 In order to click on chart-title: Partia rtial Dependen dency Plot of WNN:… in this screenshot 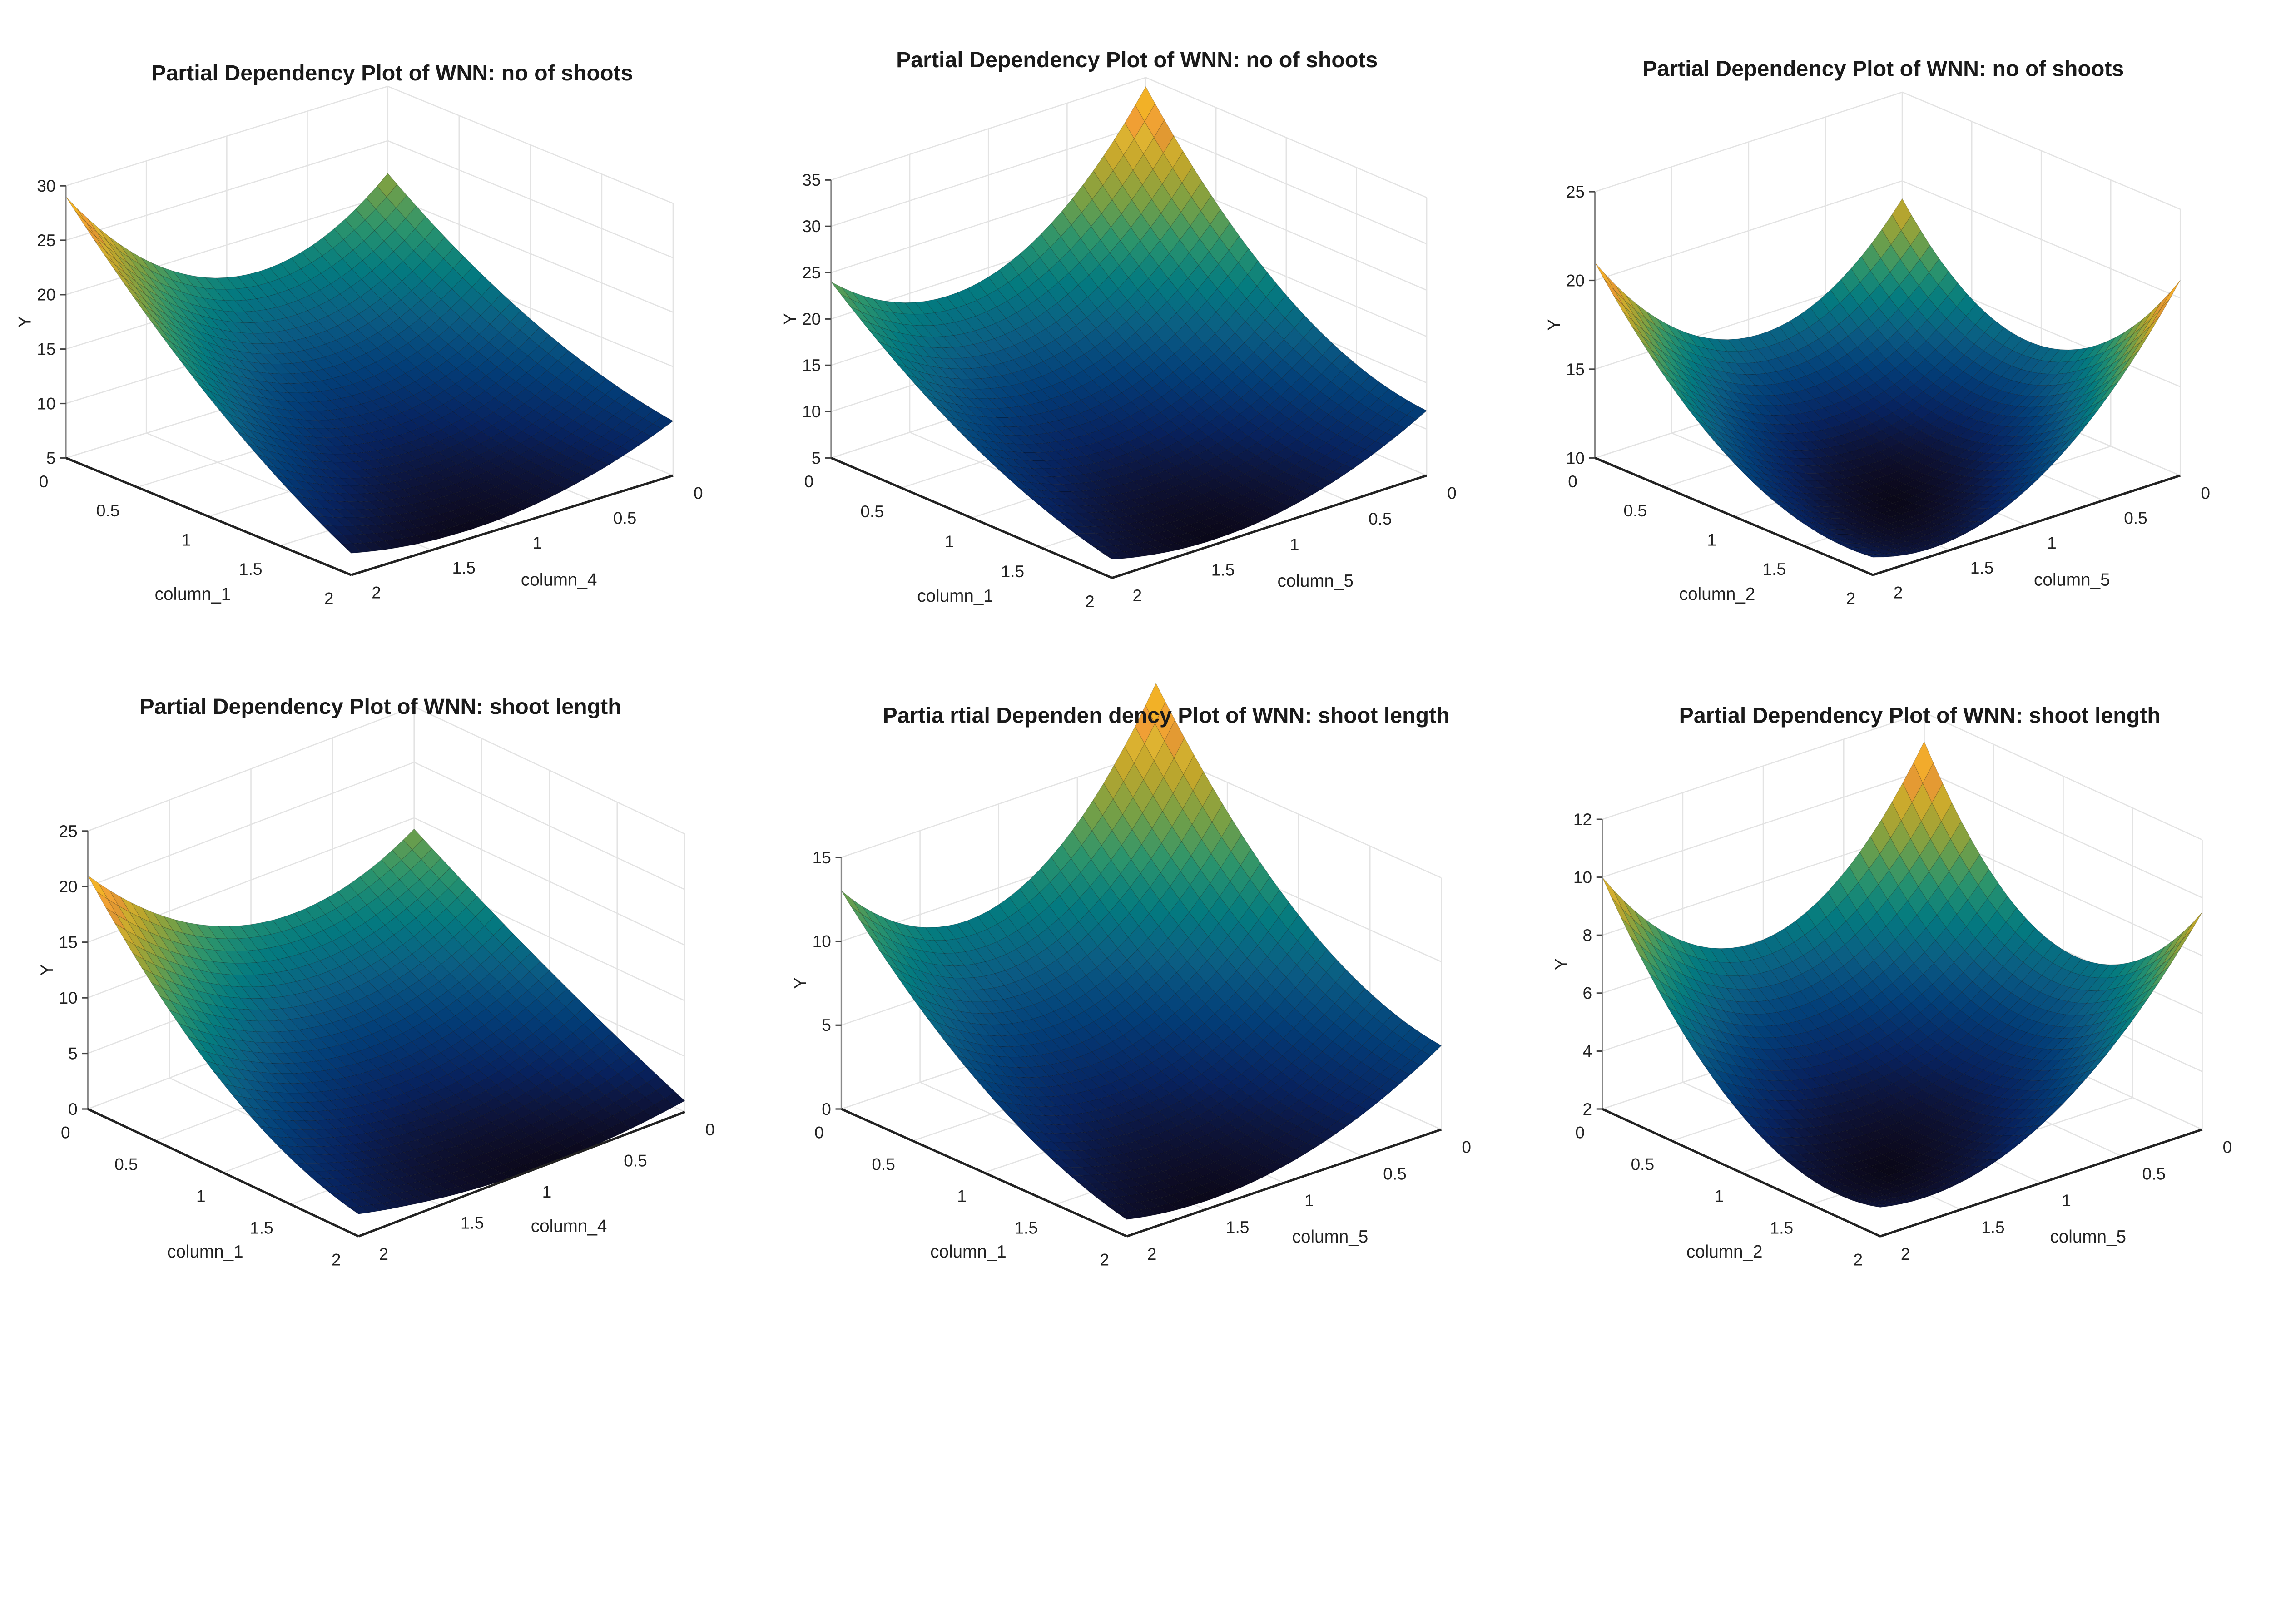, I will do `click(1166, 715)`.